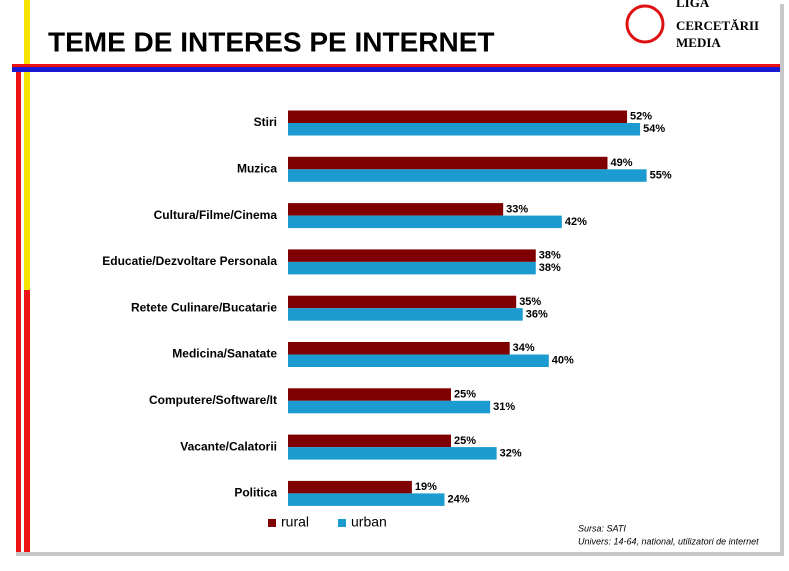 The width and height of the screenshot is (789, 571). I want to click on red-stripe, so click(18, 311).